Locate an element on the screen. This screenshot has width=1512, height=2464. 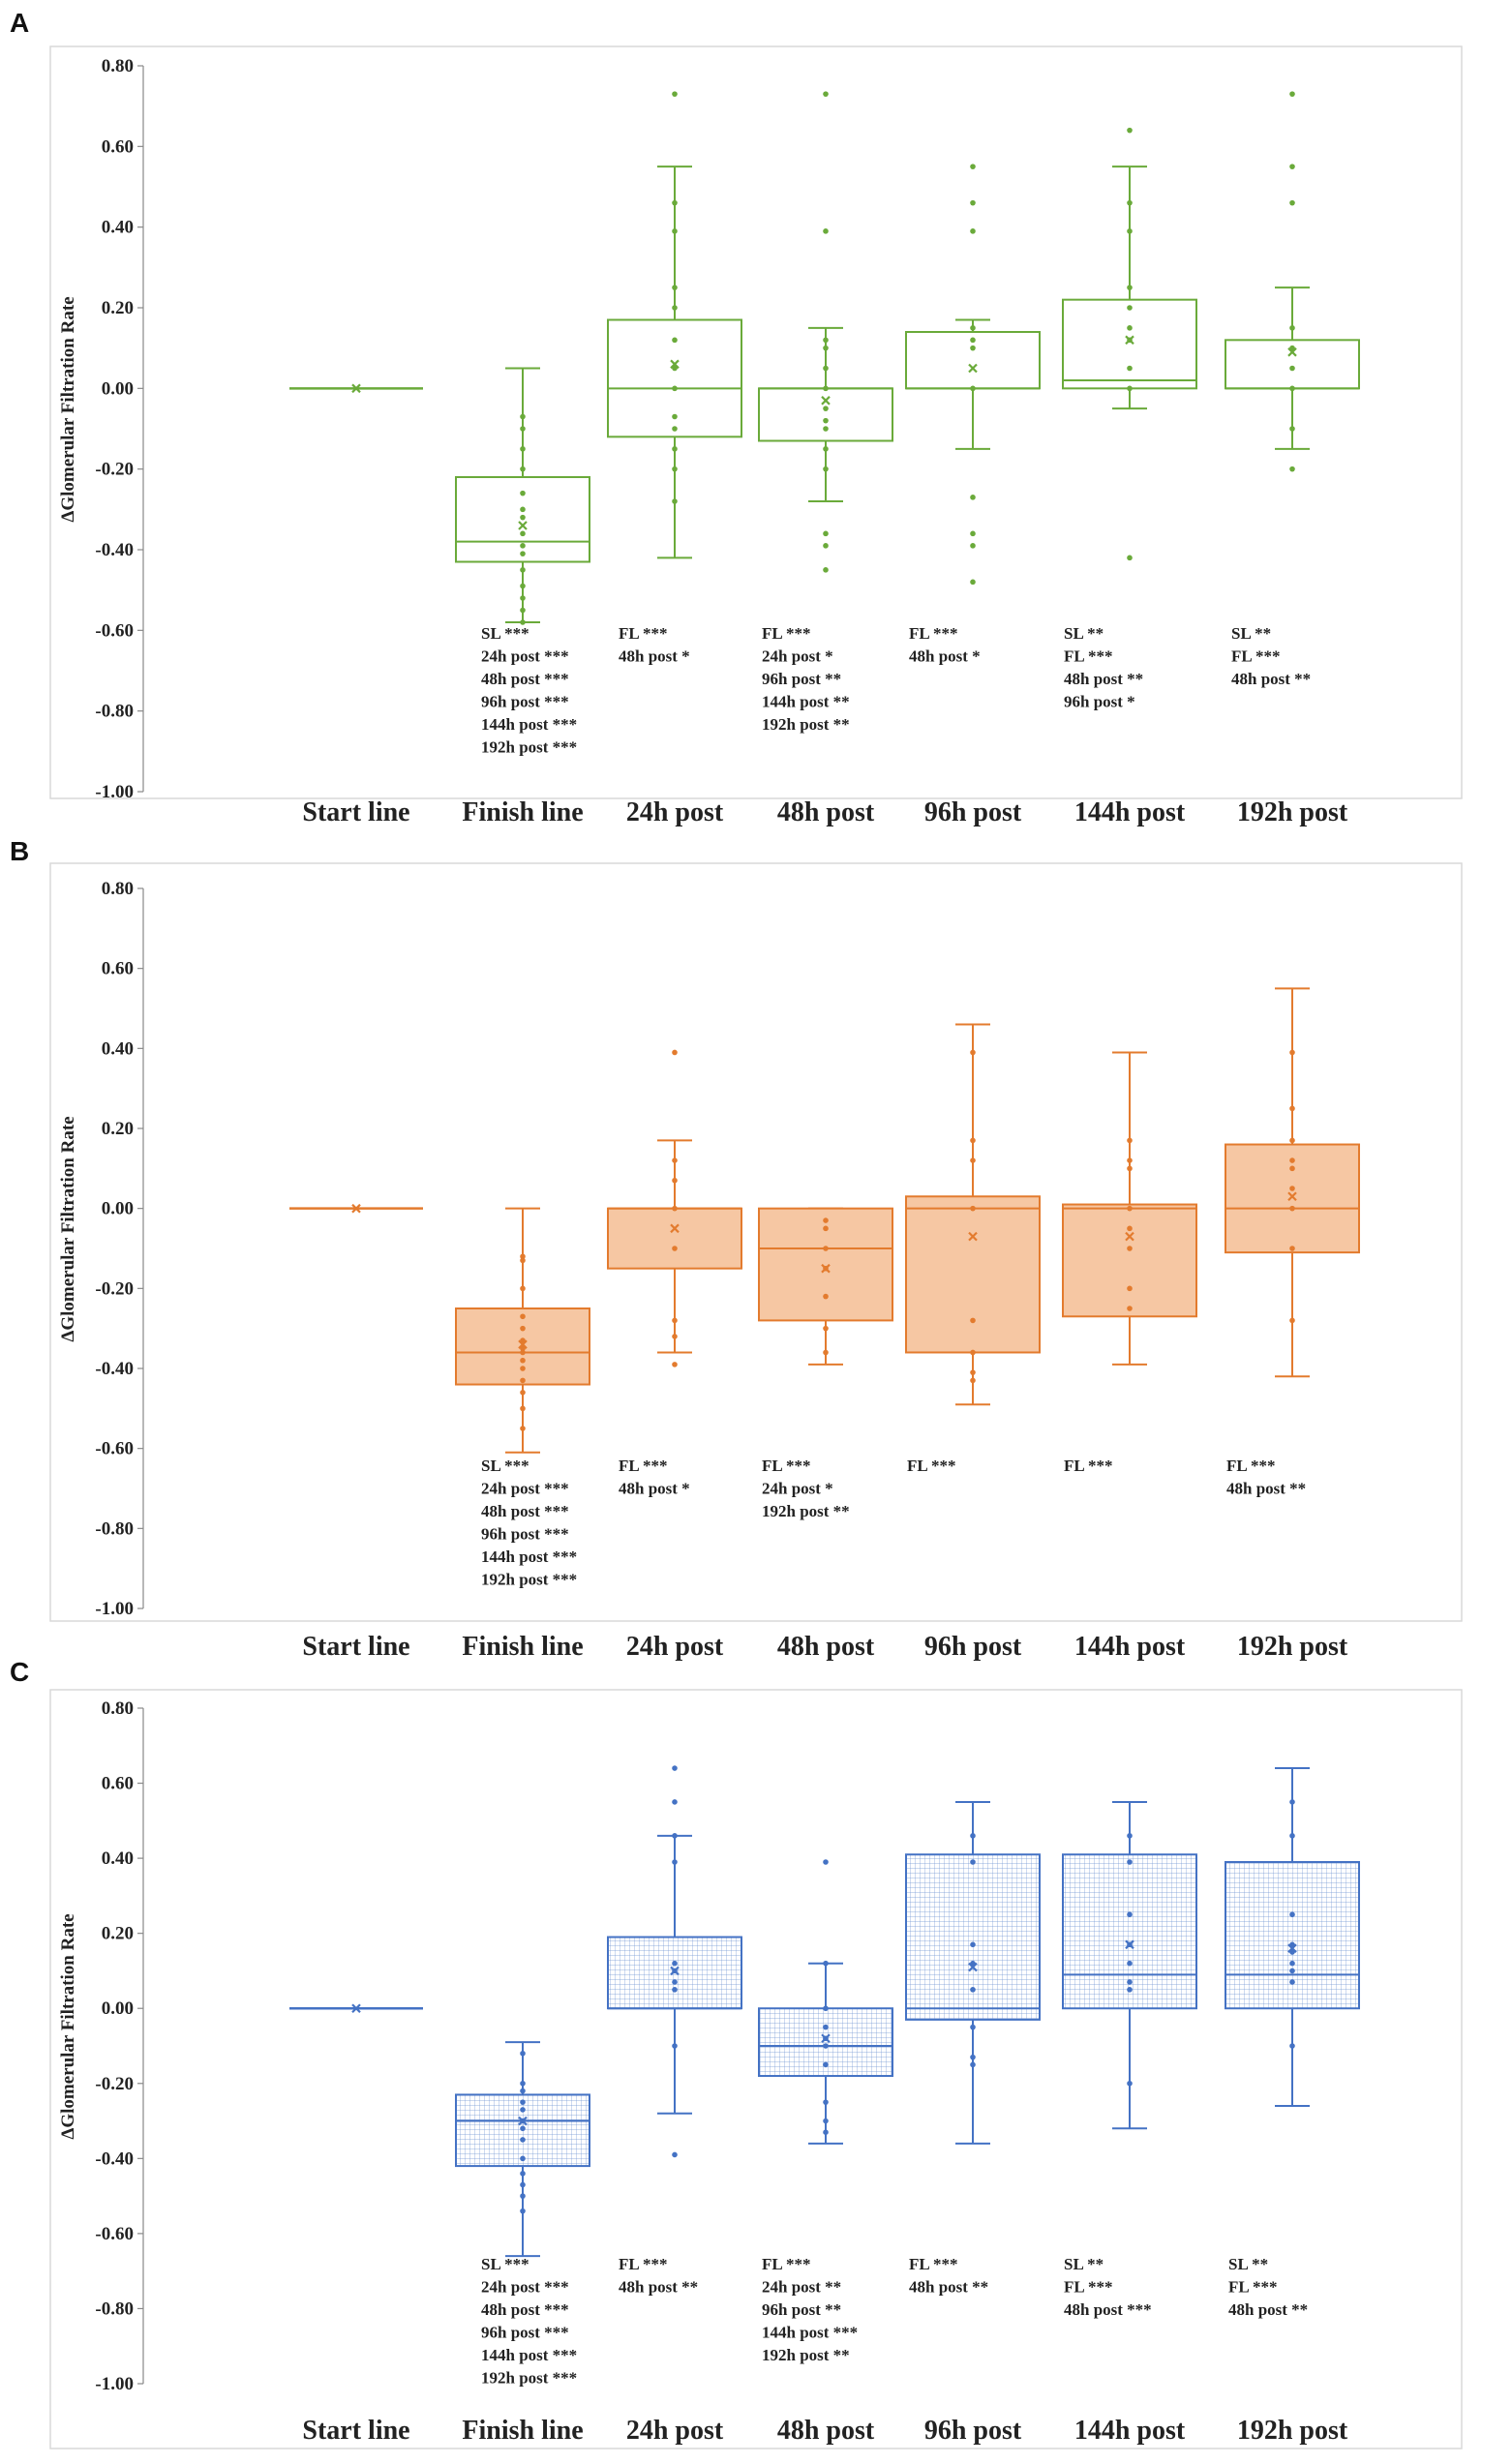
significance-annotation: 96h post ** is located at coordinates (801, 679).